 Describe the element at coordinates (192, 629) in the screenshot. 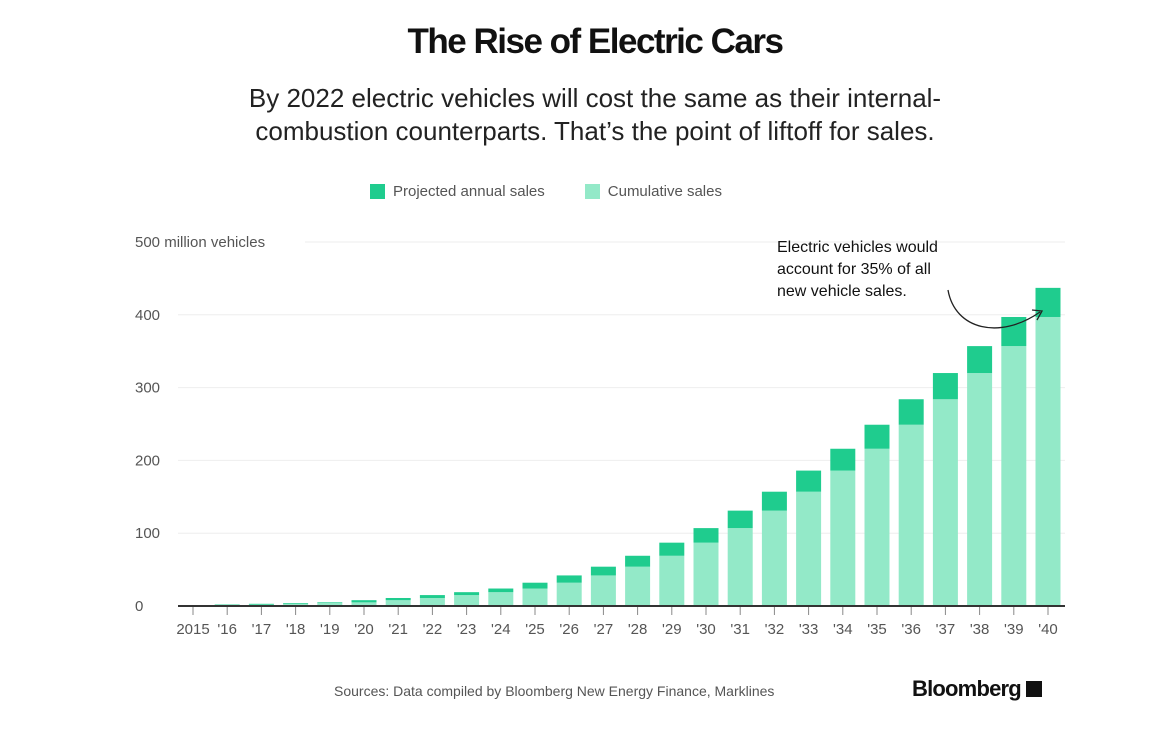

I see `x-tick-label: 2015` at that location.